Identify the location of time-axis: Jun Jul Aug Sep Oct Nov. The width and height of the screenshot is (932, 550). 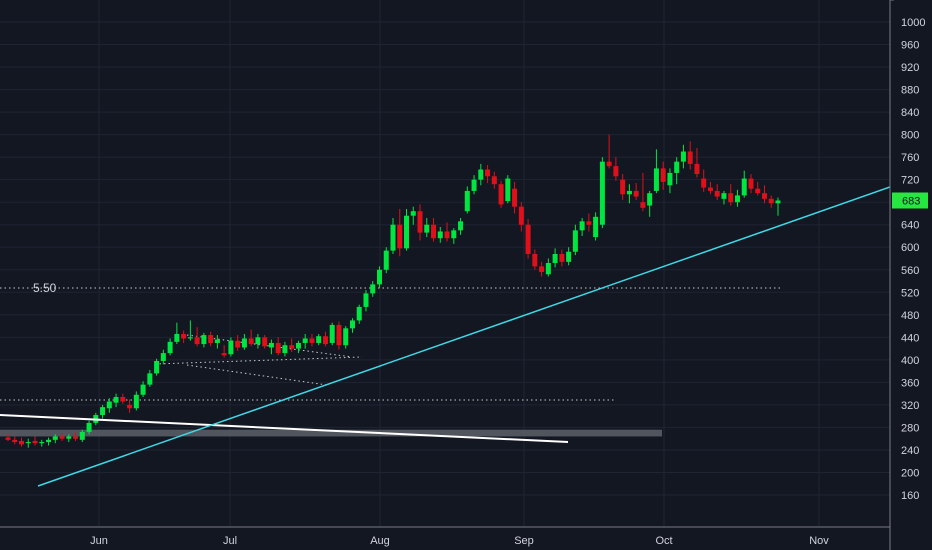
(445, 536).